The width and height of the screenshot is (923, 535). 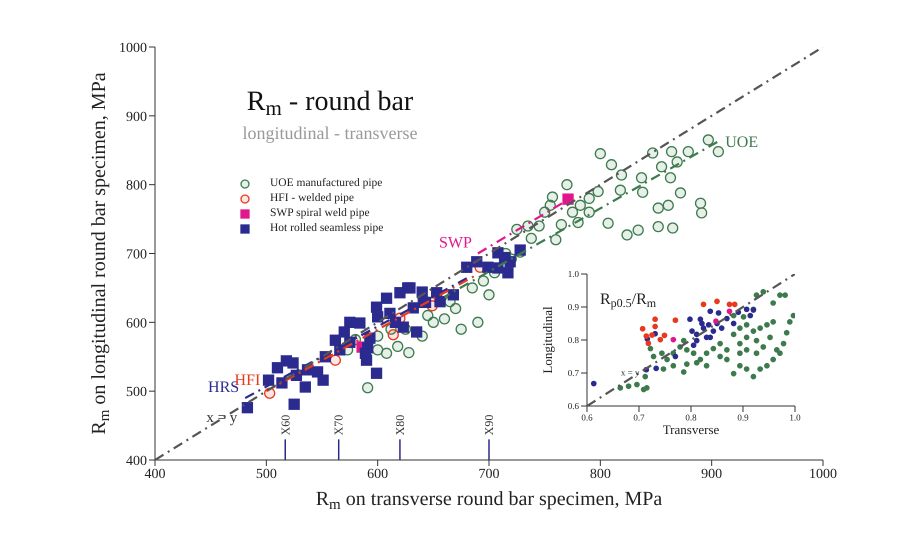 What do you see at coordinates (136, 461) in the screenshot?
I see `y-tick-label: 400` at bounding box center [136, 461].